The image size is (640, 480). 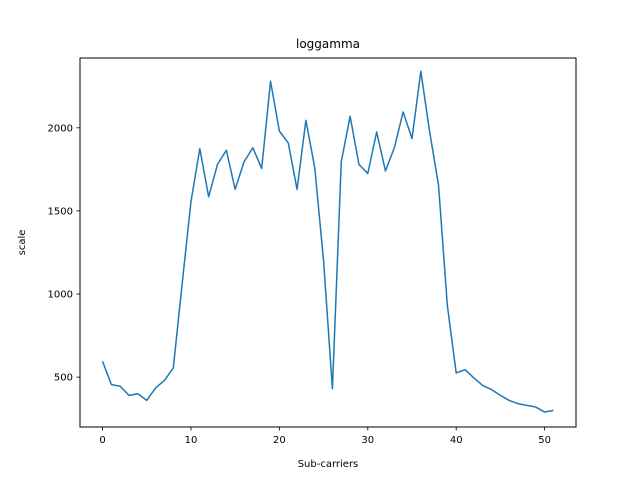 What do you see at coordinates (102, 440) in the screenshot?
I see `x-tick-label: 0` at bounding box center [102, 440].